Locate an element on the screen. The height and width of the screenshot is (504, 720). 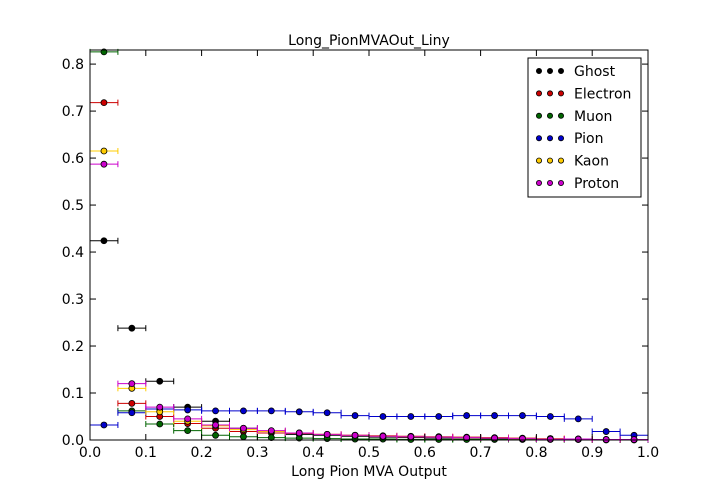
x-tick-label: 0.7 is located at coordinates (480, 453).